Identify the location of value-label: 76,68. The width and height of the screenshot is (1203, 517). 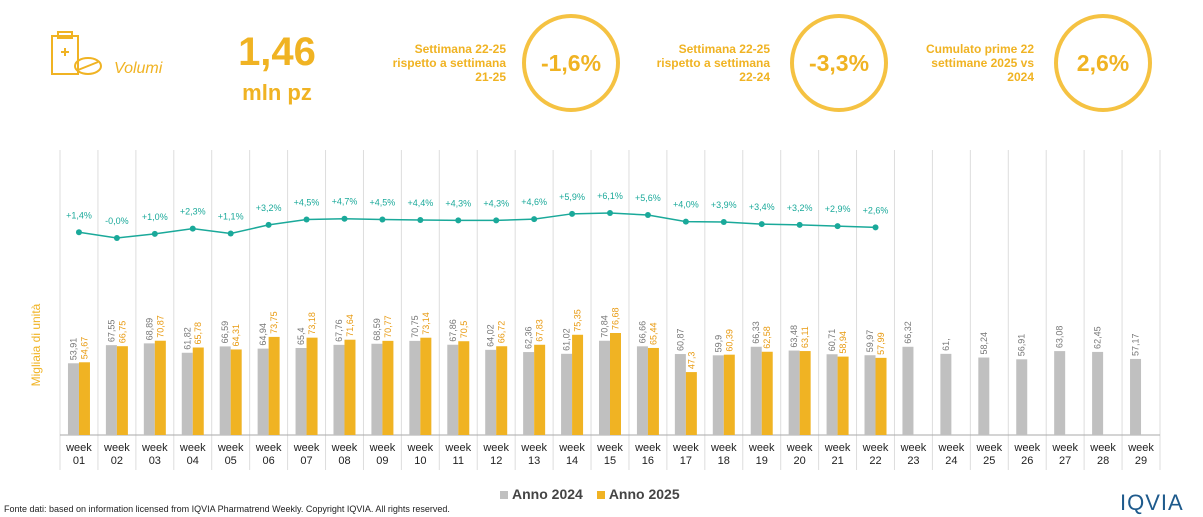
(616, 318).